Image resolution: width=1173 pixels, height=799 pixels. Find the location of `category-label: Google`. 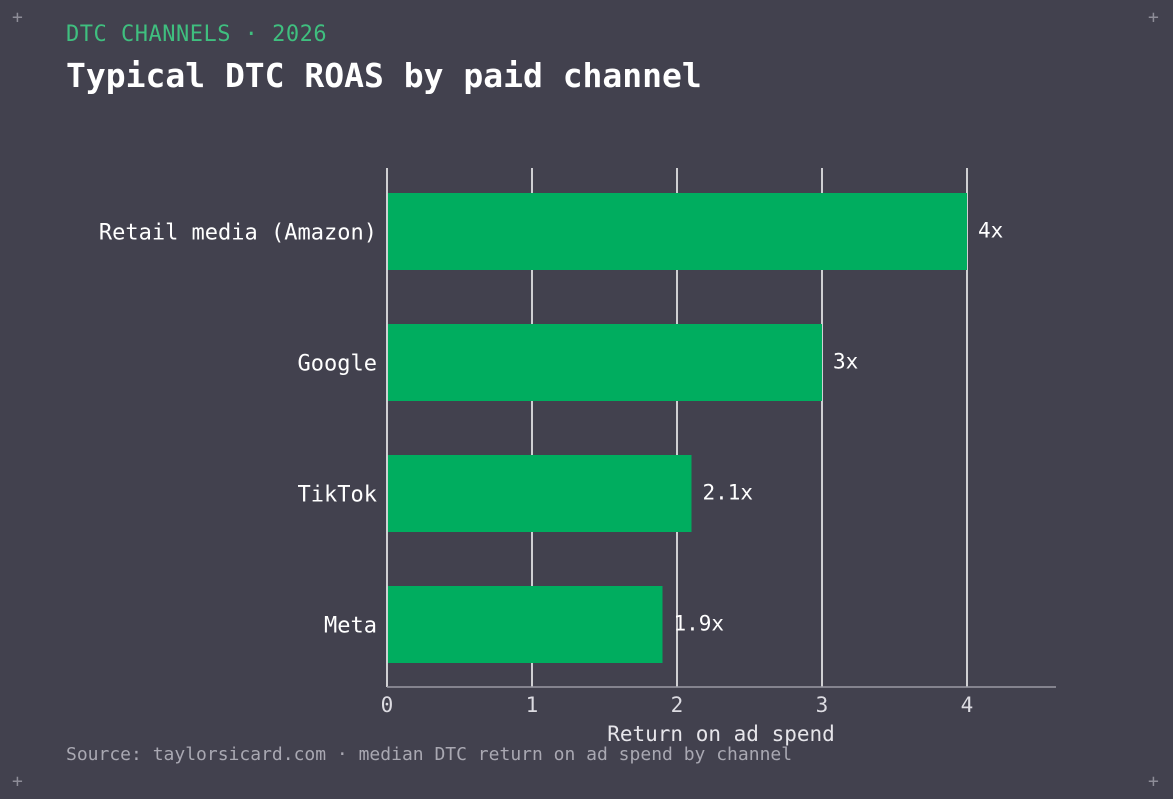

category-label: Google is located at coordinates (337, 364).